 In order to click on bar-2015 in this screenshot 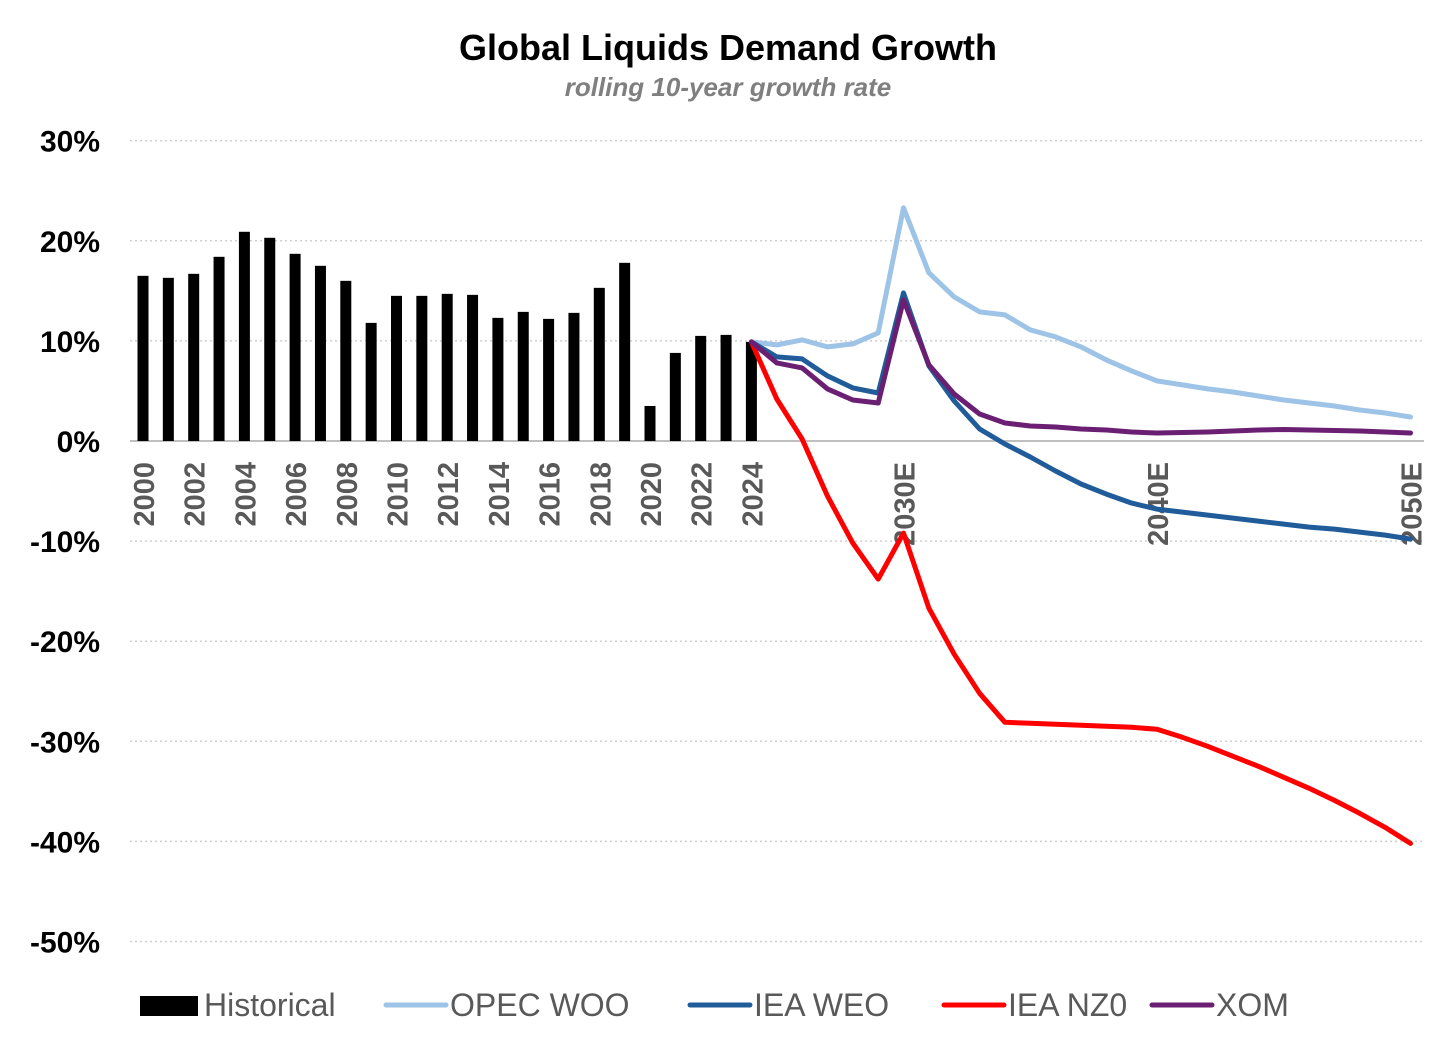, I will do `click(523, 376)`.